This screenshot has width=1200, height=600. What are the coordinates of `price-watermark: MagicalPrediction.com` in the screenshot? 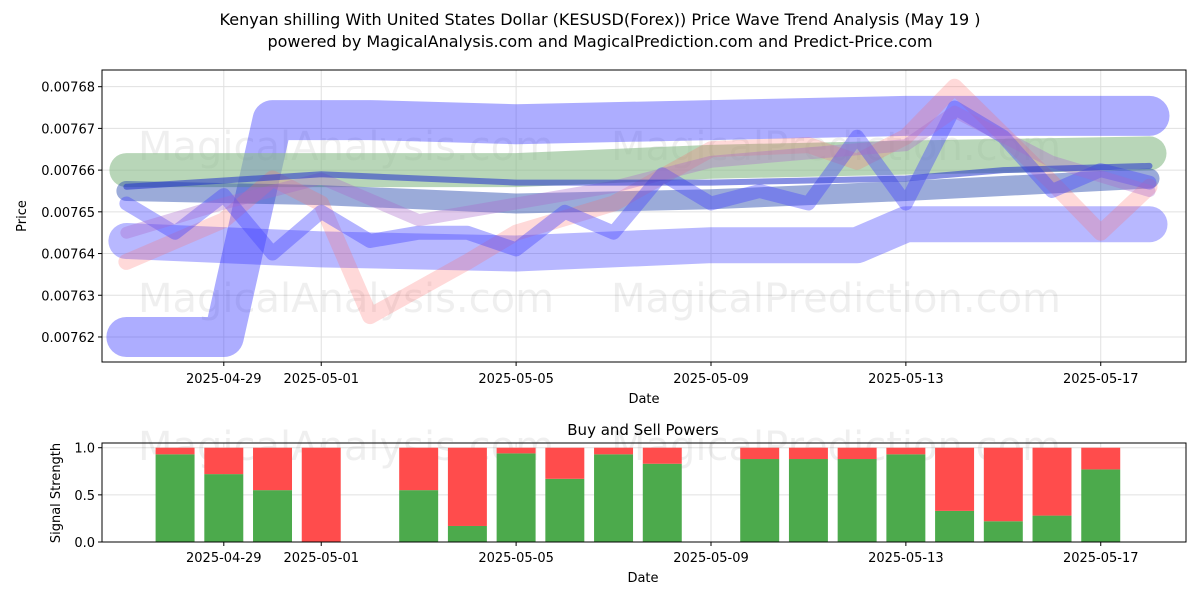 It's located at (836, 299).